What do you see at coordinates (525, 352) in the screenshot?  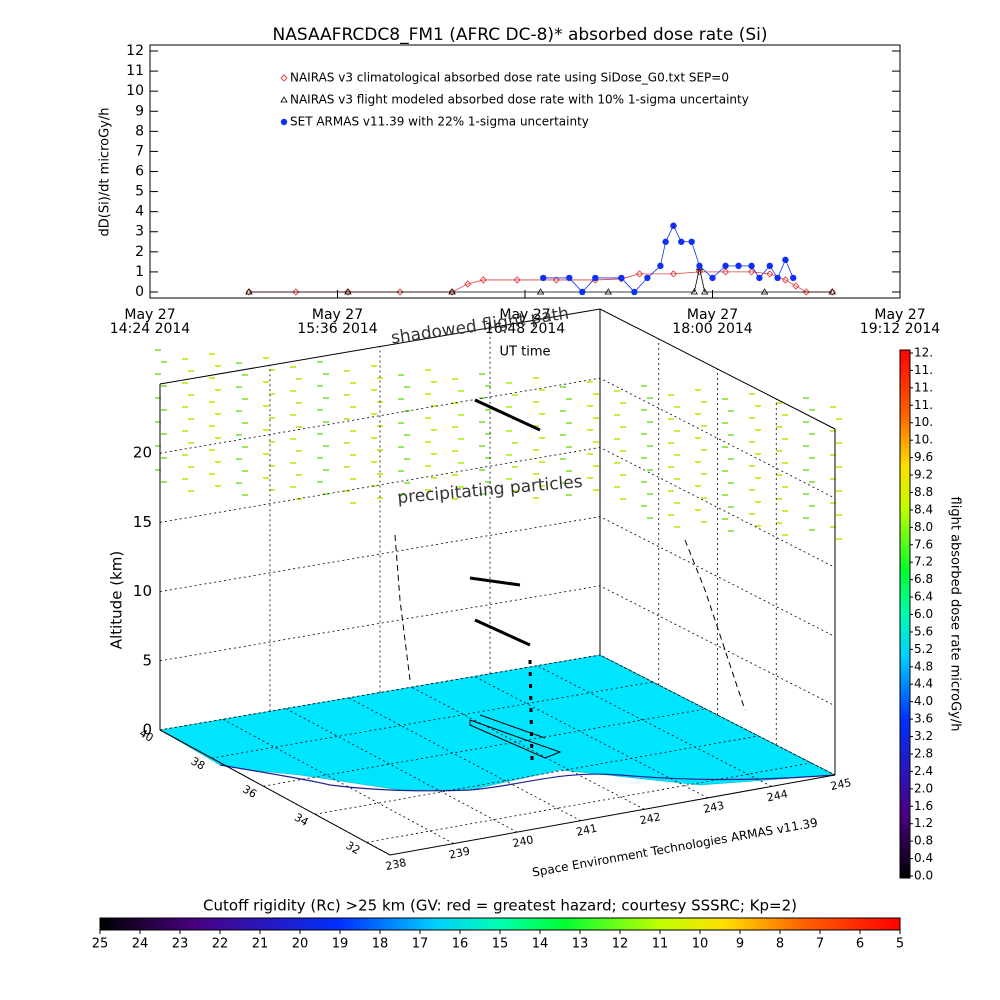 I see `x-axis-label: UT time` at bounding box center [525, 352].